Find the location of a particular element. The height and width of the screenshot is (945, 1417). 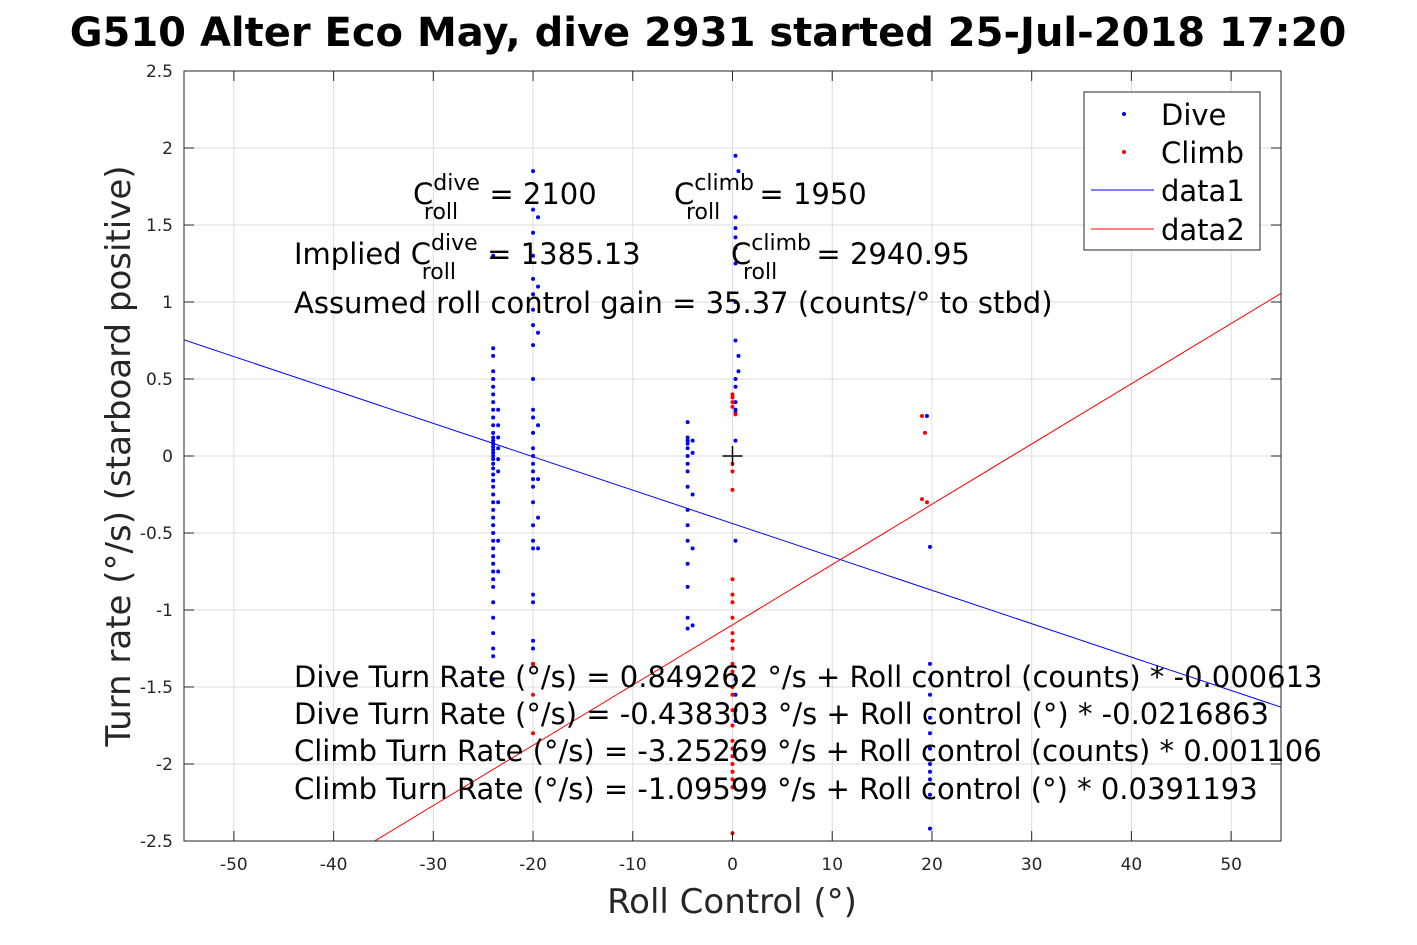

y-tick-label: -0.5 is located at coordinates (156, 534).